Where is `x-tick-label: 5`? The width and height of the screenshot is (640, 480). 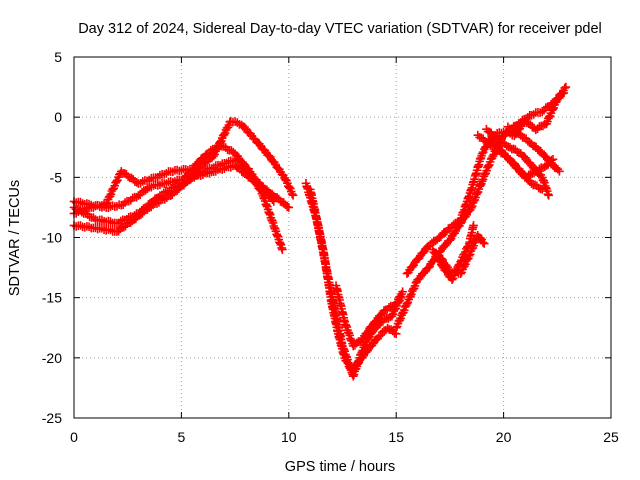 x-tick-label: 5 is located at coordinates (182, 437).